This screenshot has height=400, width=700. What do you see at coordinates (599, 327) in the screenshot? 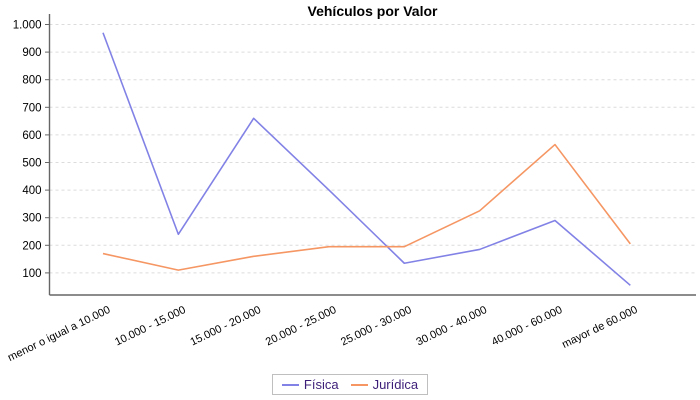
I see `x-category-label: mayor de 60.000` at bounding box center [599, 327].